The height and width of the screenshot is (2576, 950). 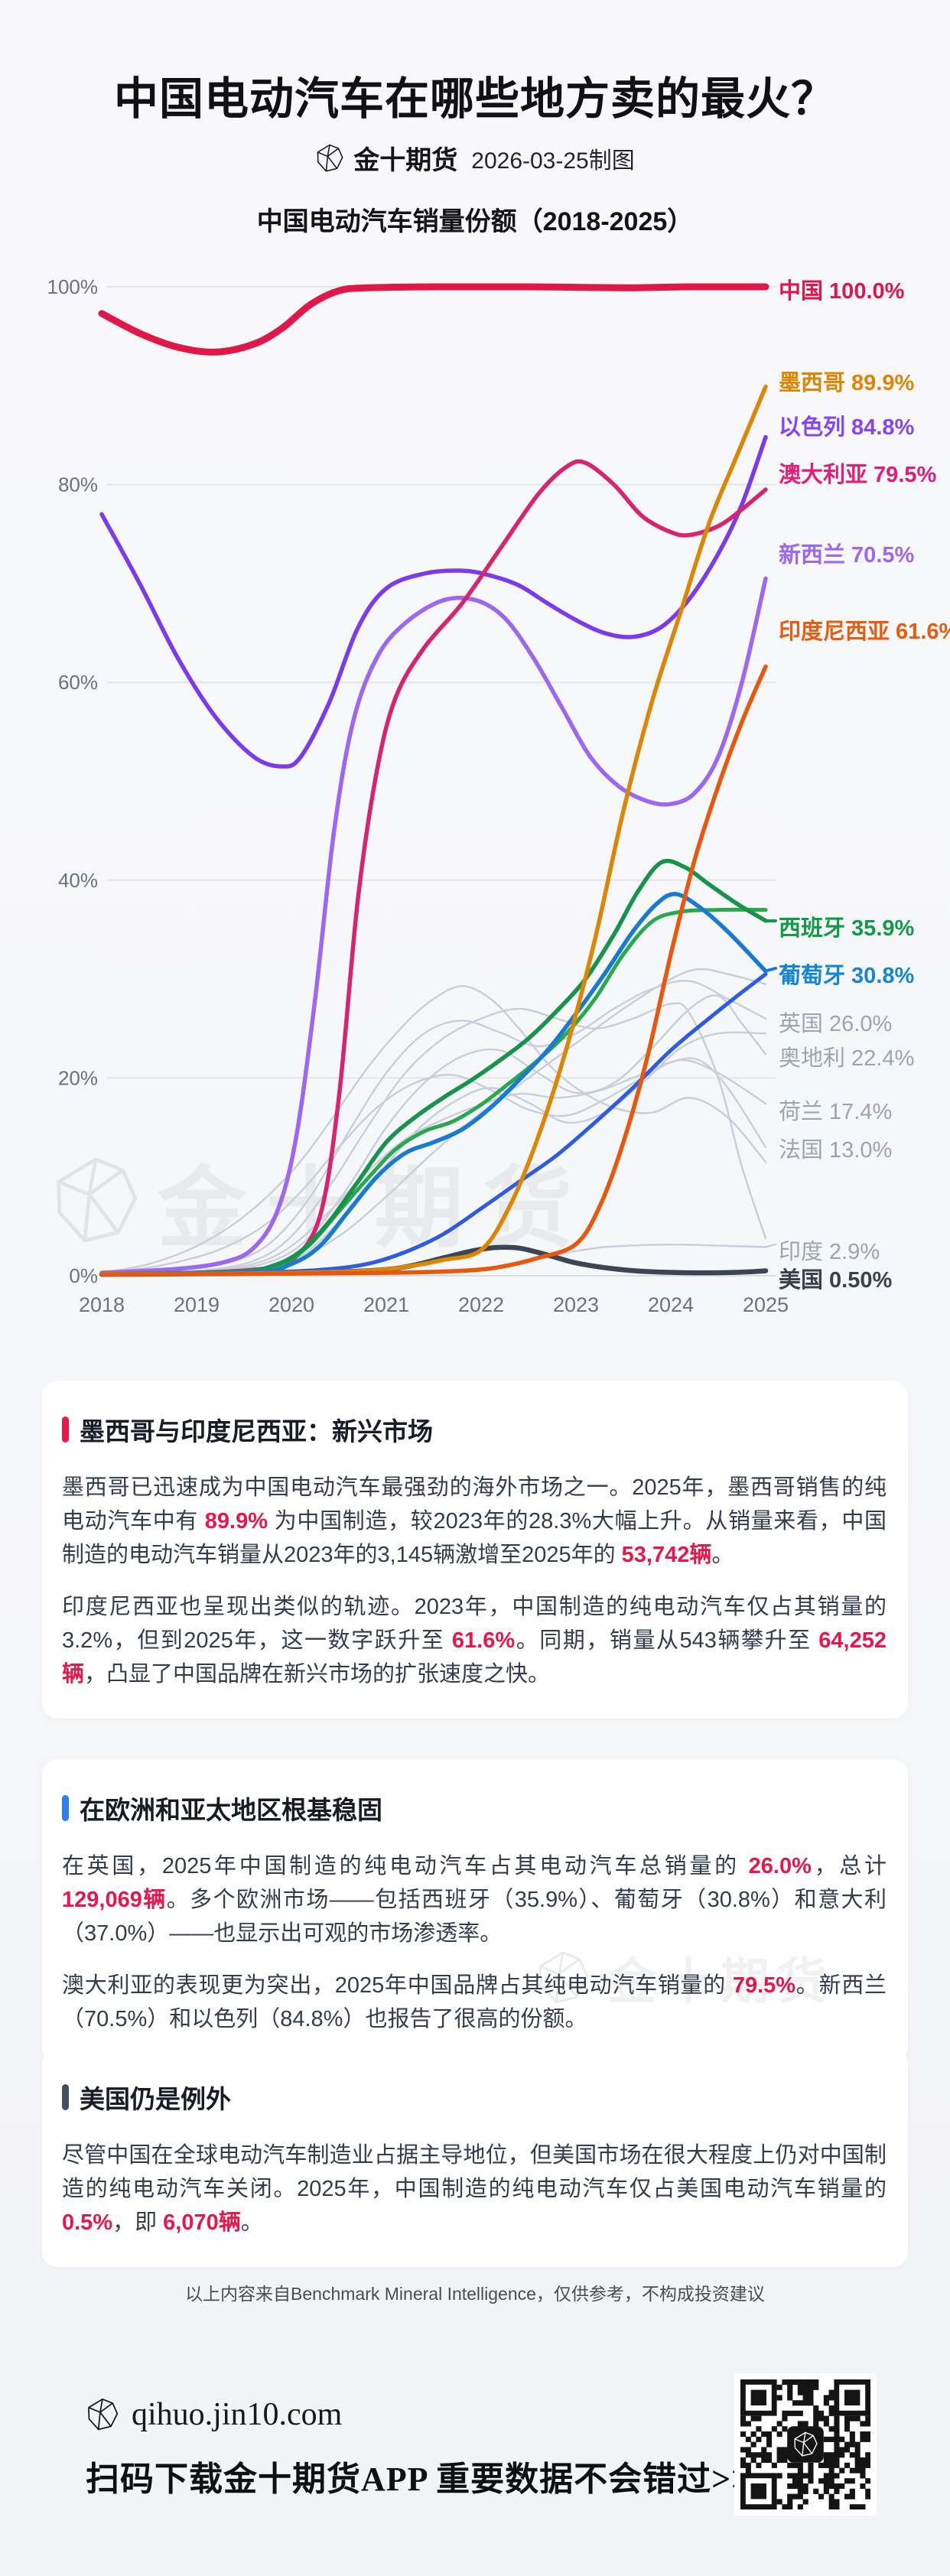 I want to click on svg-text: 2020, so click(x=291, y=1304).